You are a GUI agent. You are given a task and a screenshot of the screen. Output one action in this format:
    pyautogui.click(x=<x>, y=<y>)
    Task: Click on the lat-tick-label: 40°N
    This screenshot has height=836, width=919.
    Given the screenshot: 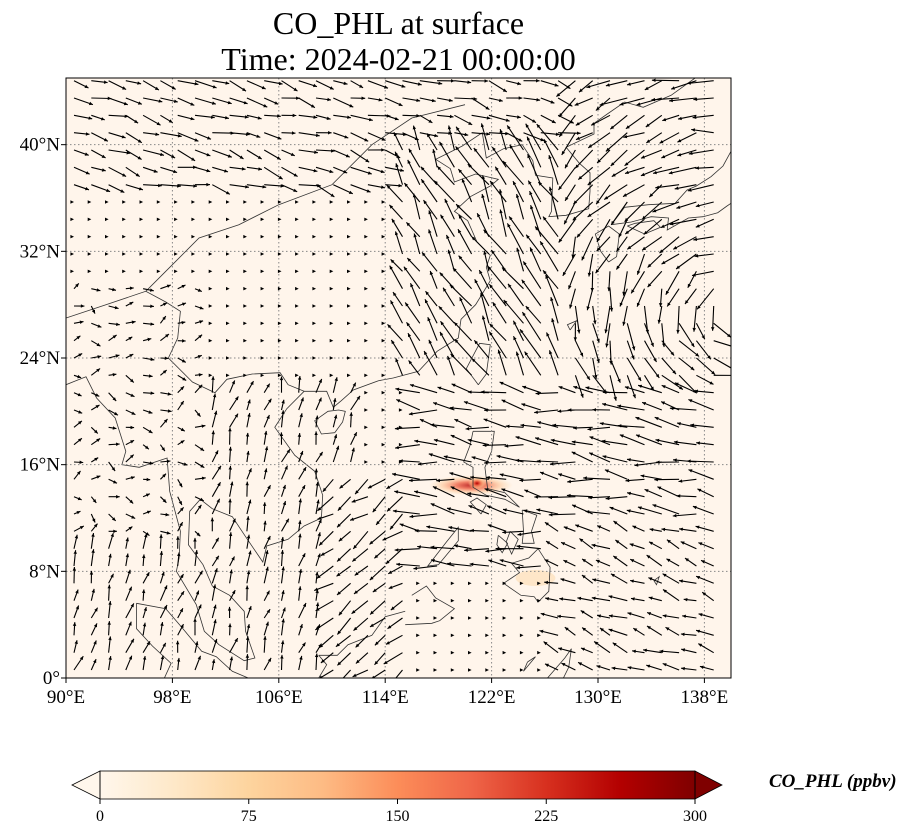 What is the action you would take?
    pyautogui.click(x=40, y=145)
    